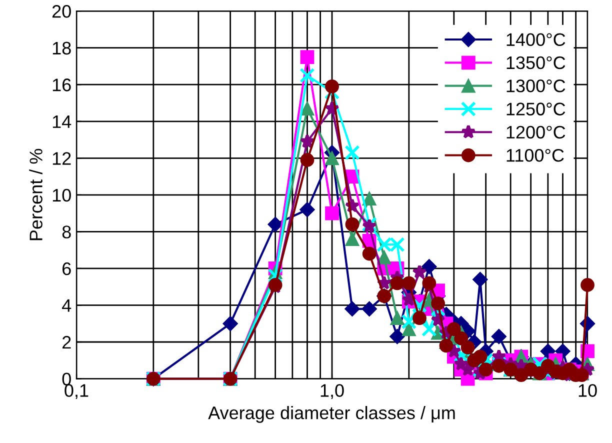 The image size is (612, 443). I want to click on legend-label: 1250°C, so click(536, 109).